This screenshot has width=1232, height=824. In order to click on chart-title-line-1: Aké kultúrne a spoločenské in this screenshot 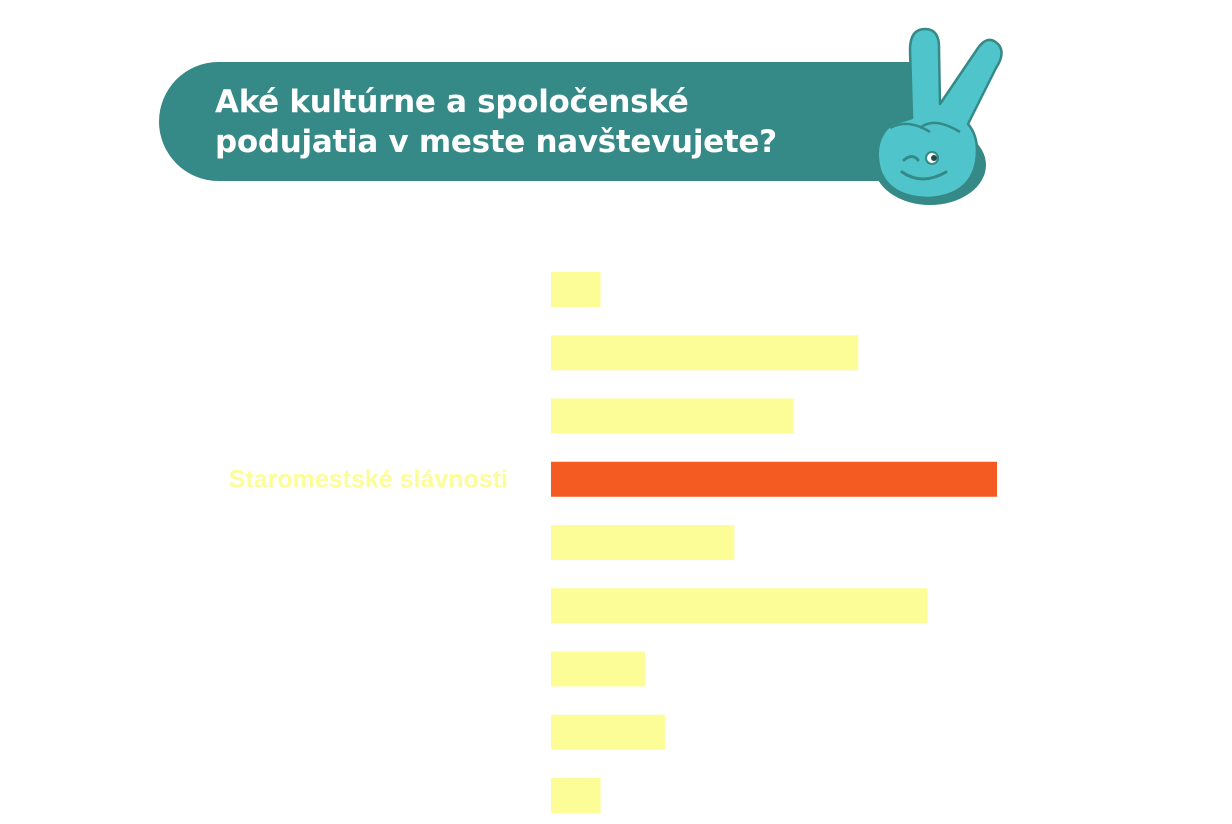, I will do `click(452, 102)`.